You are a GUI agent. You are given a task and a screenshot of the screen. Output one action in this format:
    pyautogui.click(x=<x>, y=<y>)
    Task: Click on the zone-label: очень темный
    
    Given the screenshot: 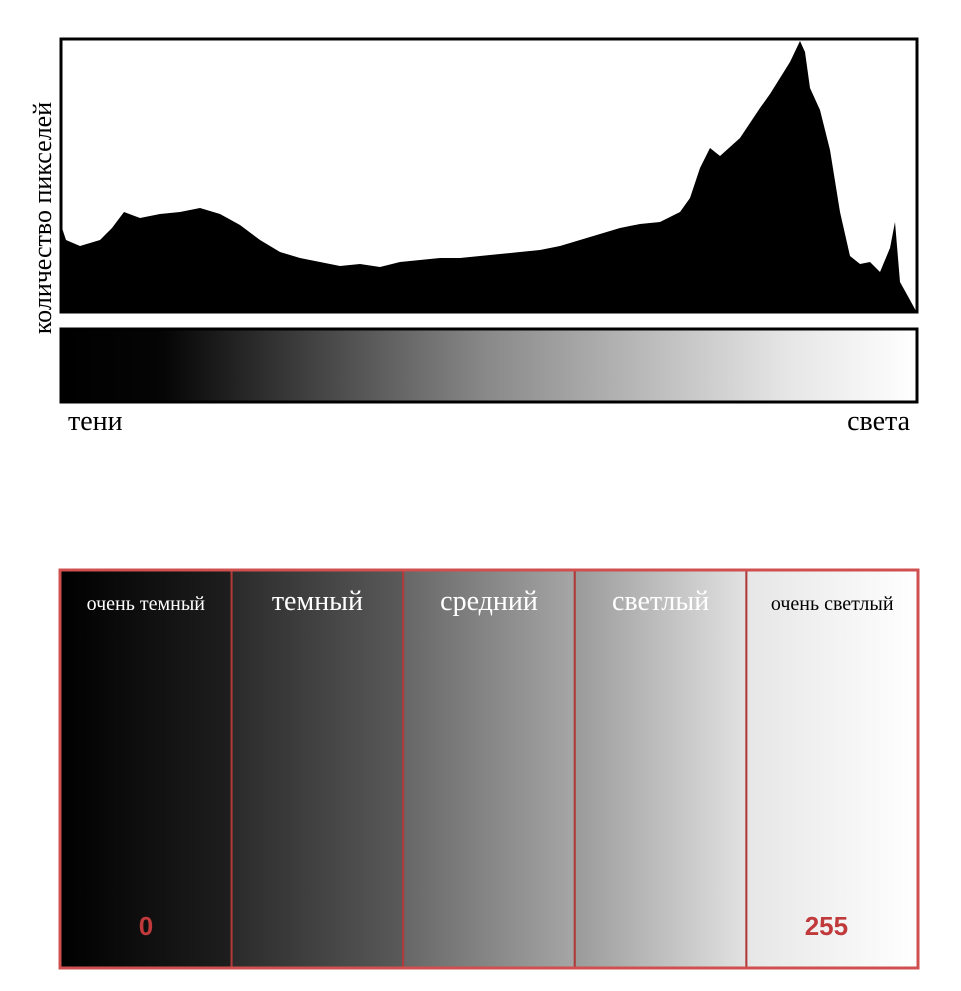 What is the action you would take?
    pyautogui.click(x=146, y=604)
    